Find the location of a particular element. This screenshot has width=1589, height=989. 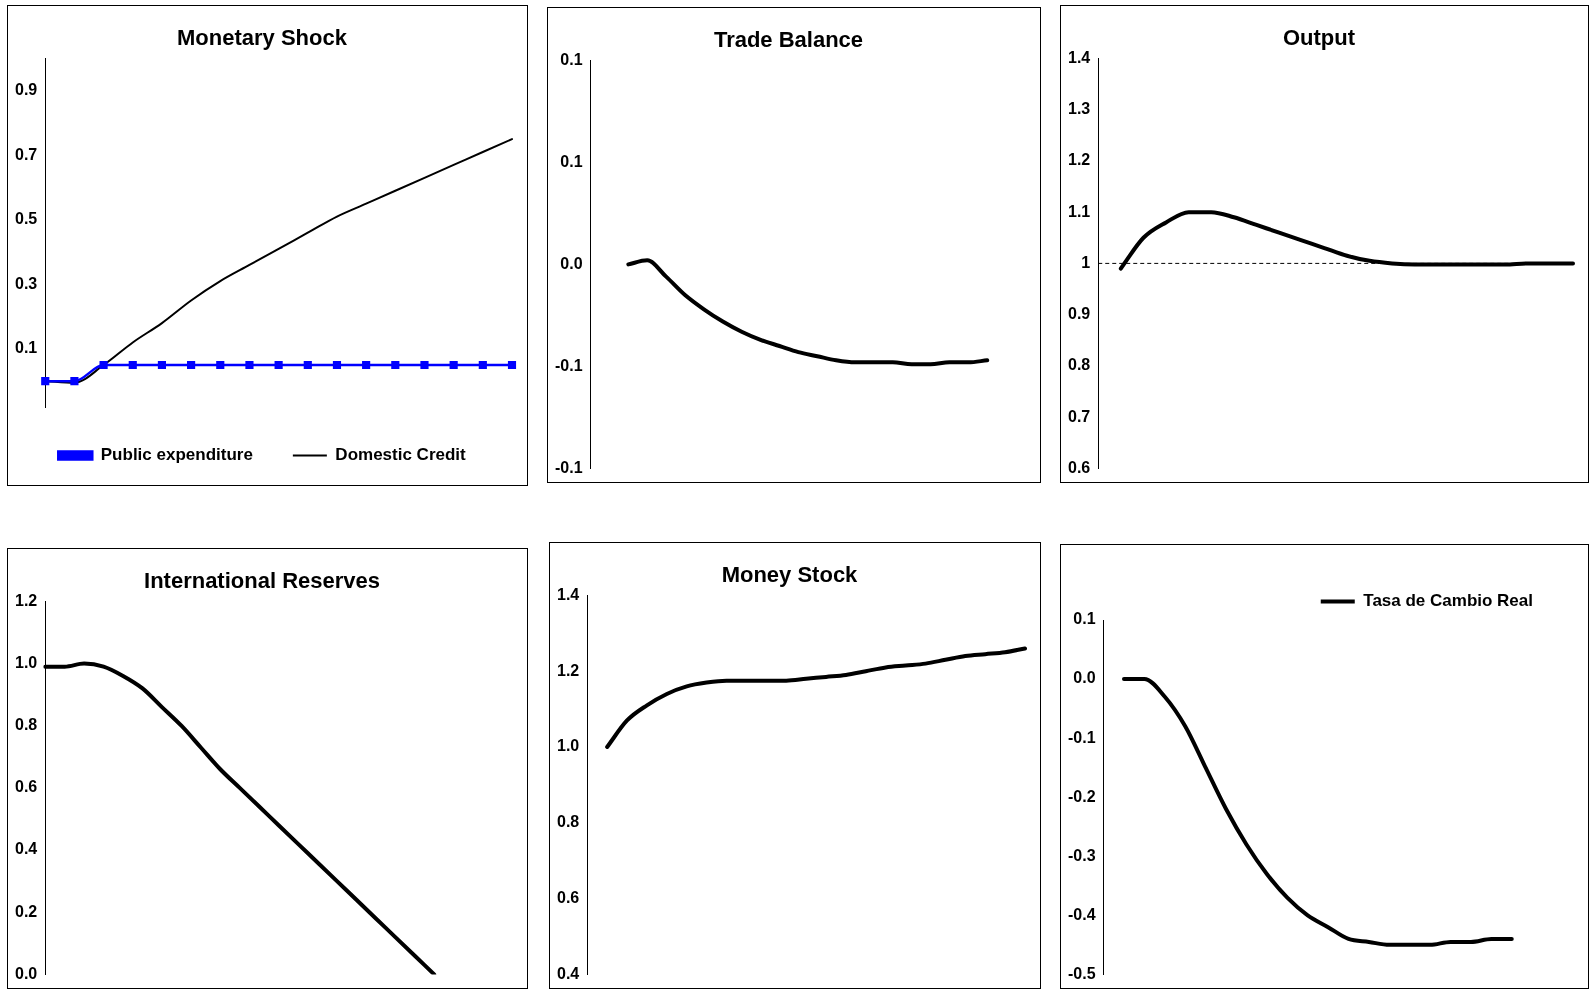

chart-title: Trade Balance is located at coordinates (788, 40).